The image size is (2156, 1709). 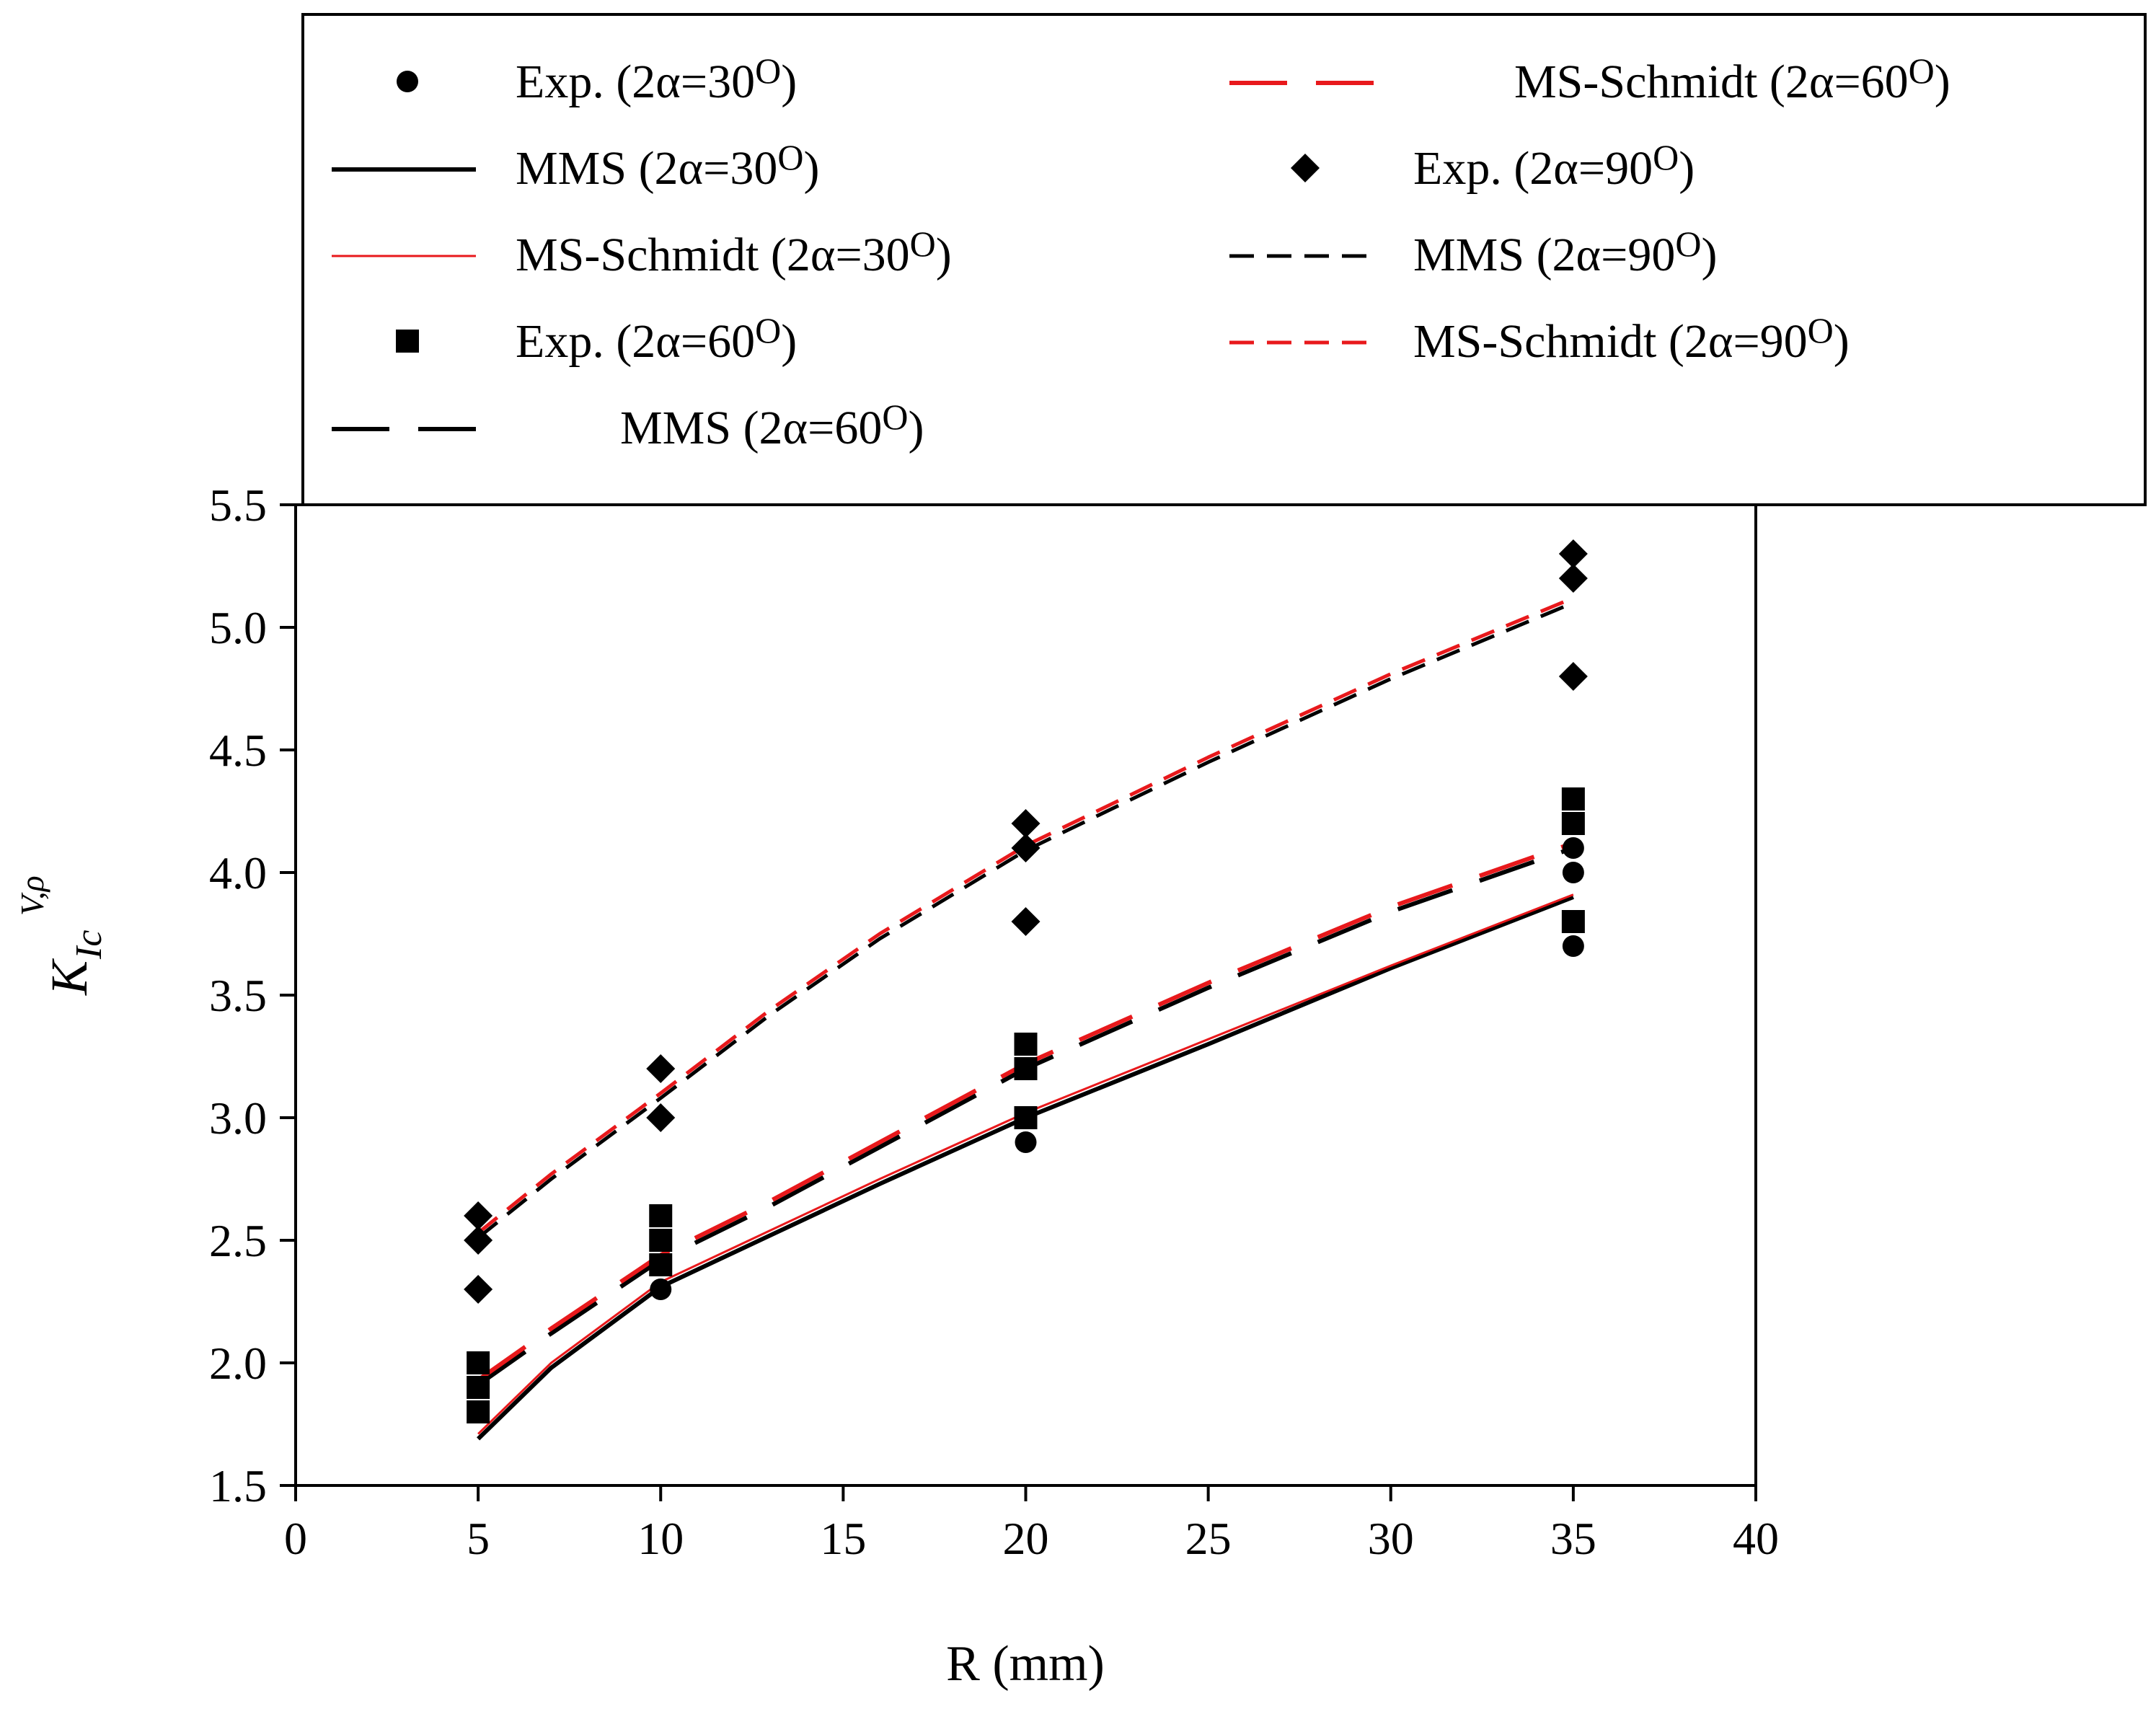 What do you see at coordinates (646, 169) in the screenshot?
I see `legend-label-text: MMS (2α=30` at bounding box center [646, 169].